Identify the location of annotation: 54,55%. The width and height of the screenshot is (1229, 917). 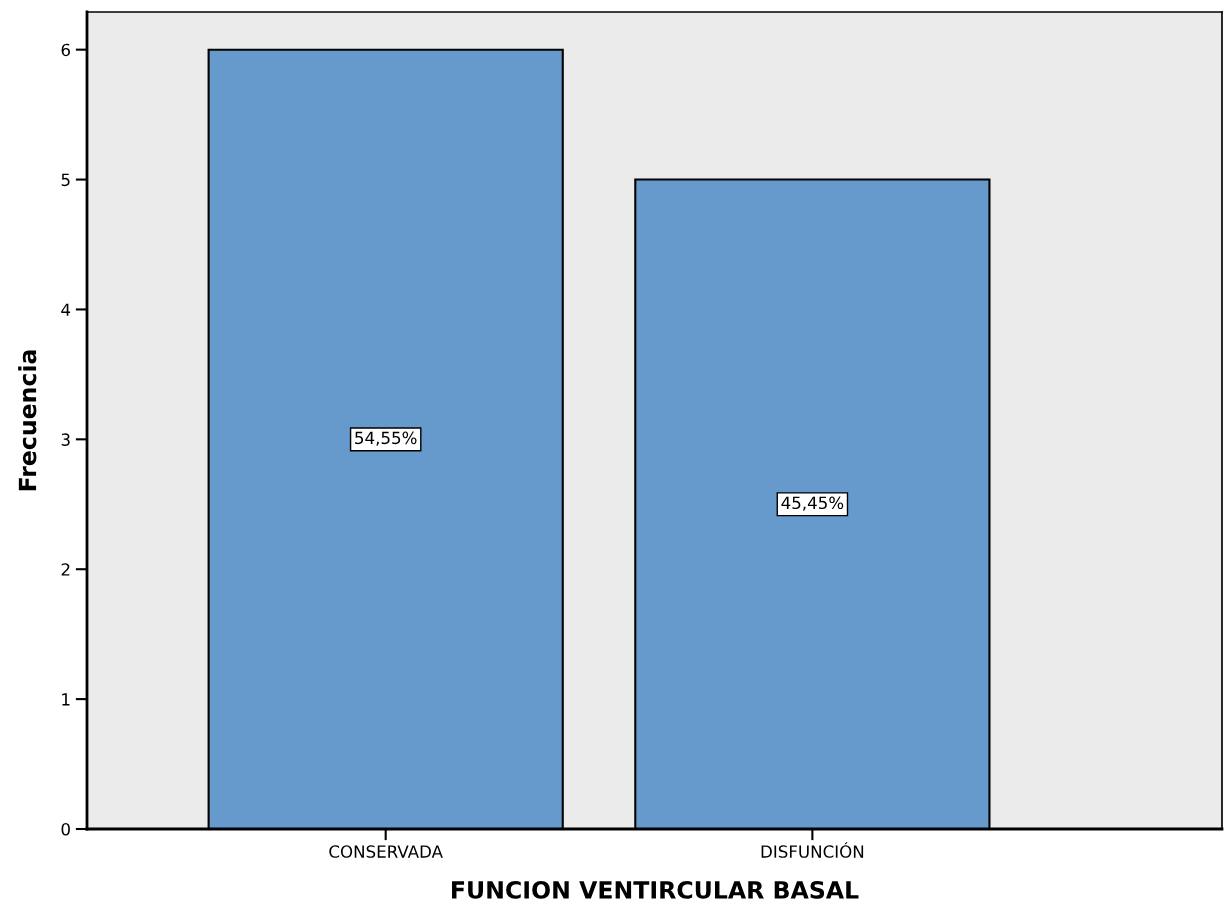
(386, 438).